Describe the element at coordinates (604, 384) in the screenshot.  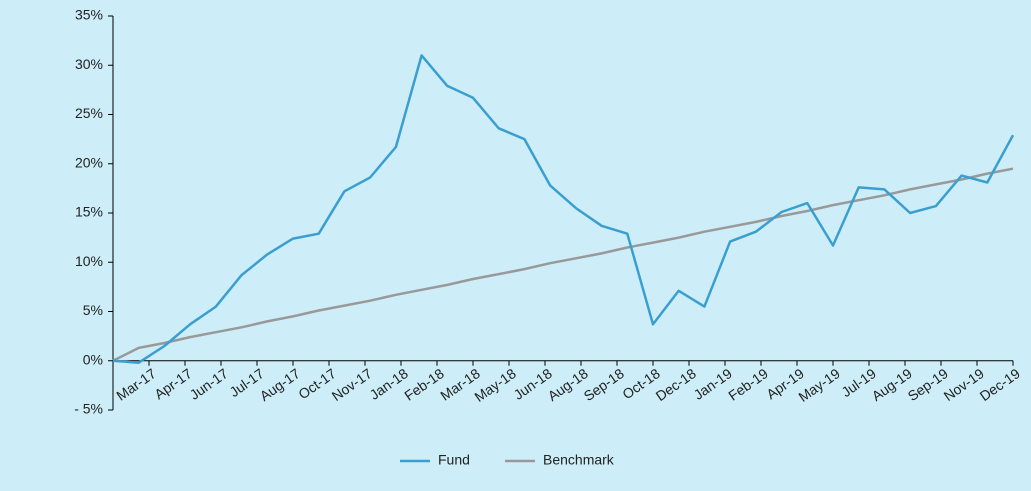
I see `x-tick-label: Sep-18` at that location.